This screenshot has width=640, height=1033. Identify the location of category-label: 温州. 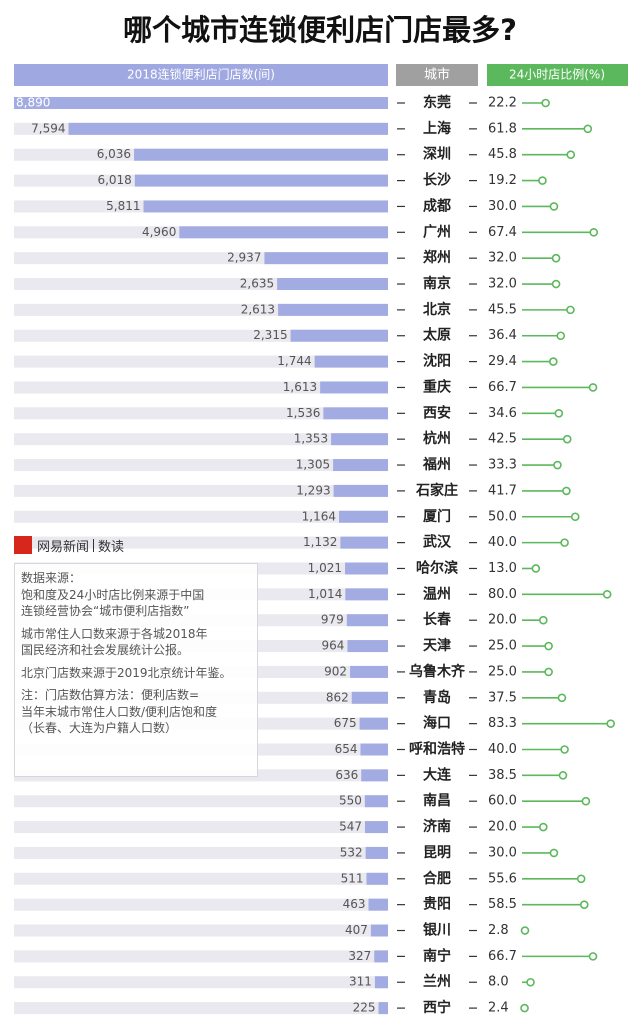
(437, 594).